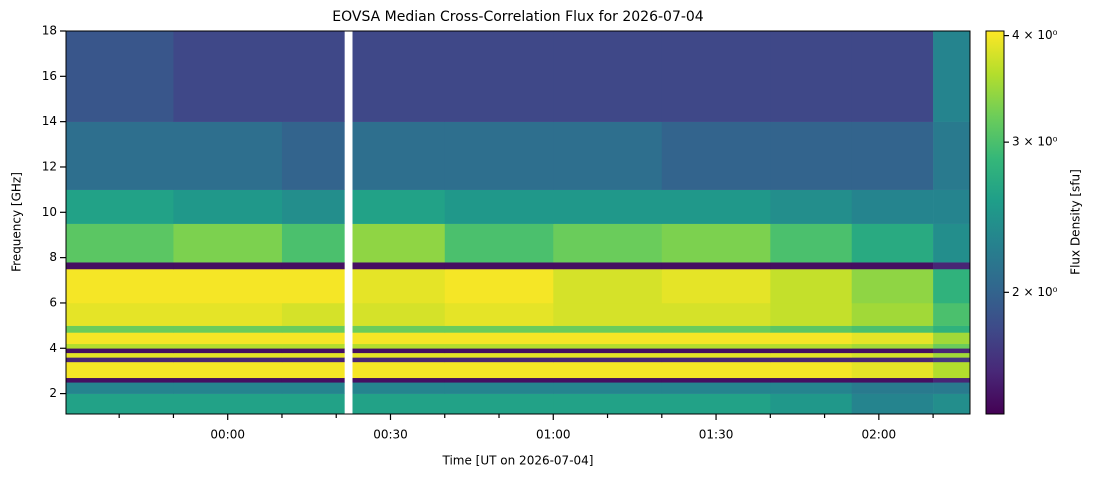  What do you see at coordinates (49, 166) in the screenshot?
I see `y-tick-label: 12` at bounding box center [49, 166].